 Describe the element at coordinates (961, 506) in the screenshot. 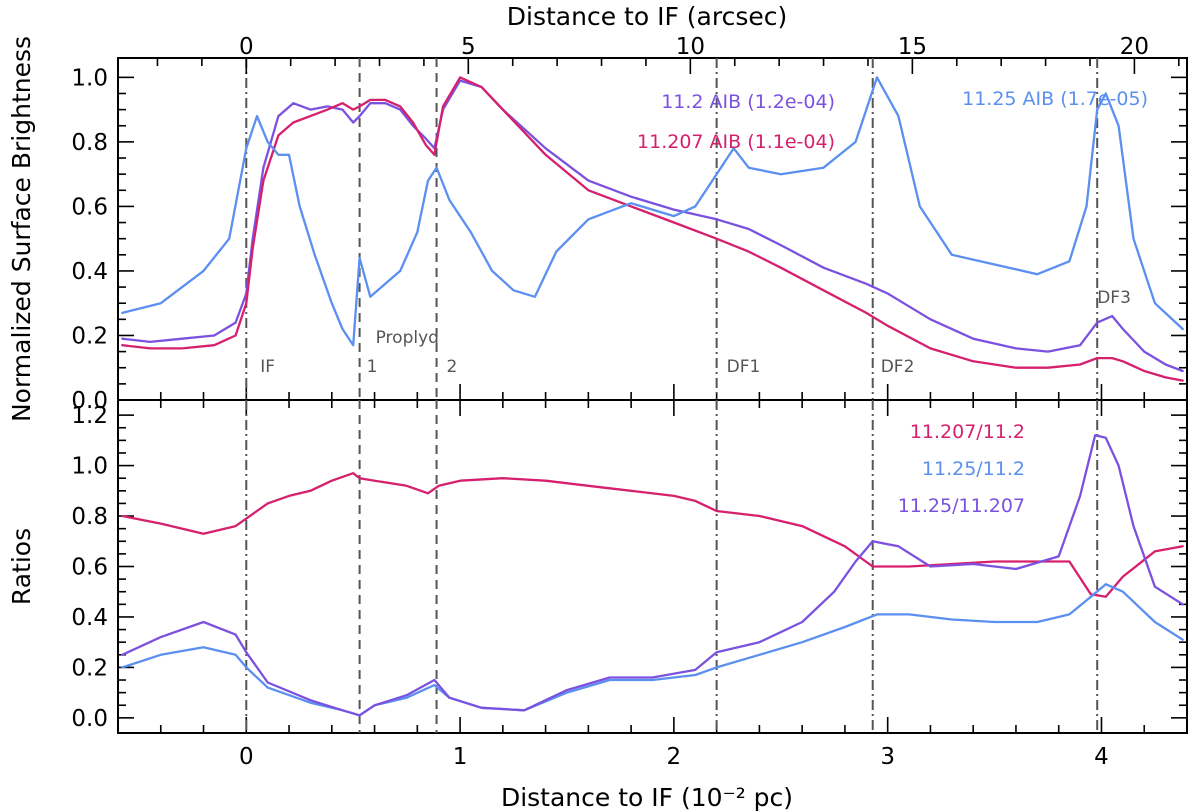

I see `legend-entry: 11.25/11.207` at that location.